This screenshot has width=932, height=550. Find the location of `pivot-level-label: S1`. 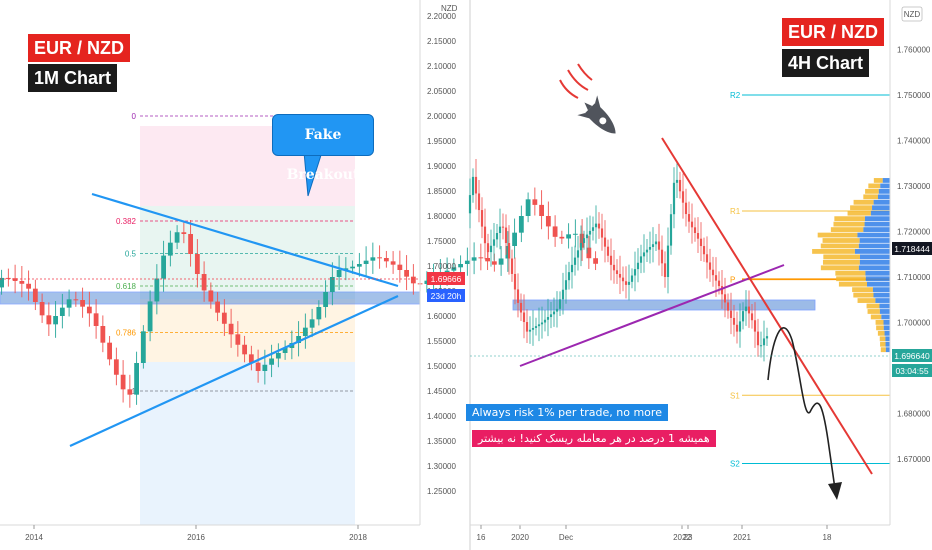

pivot-level-label: S1 is located at coordinates (735, 395).